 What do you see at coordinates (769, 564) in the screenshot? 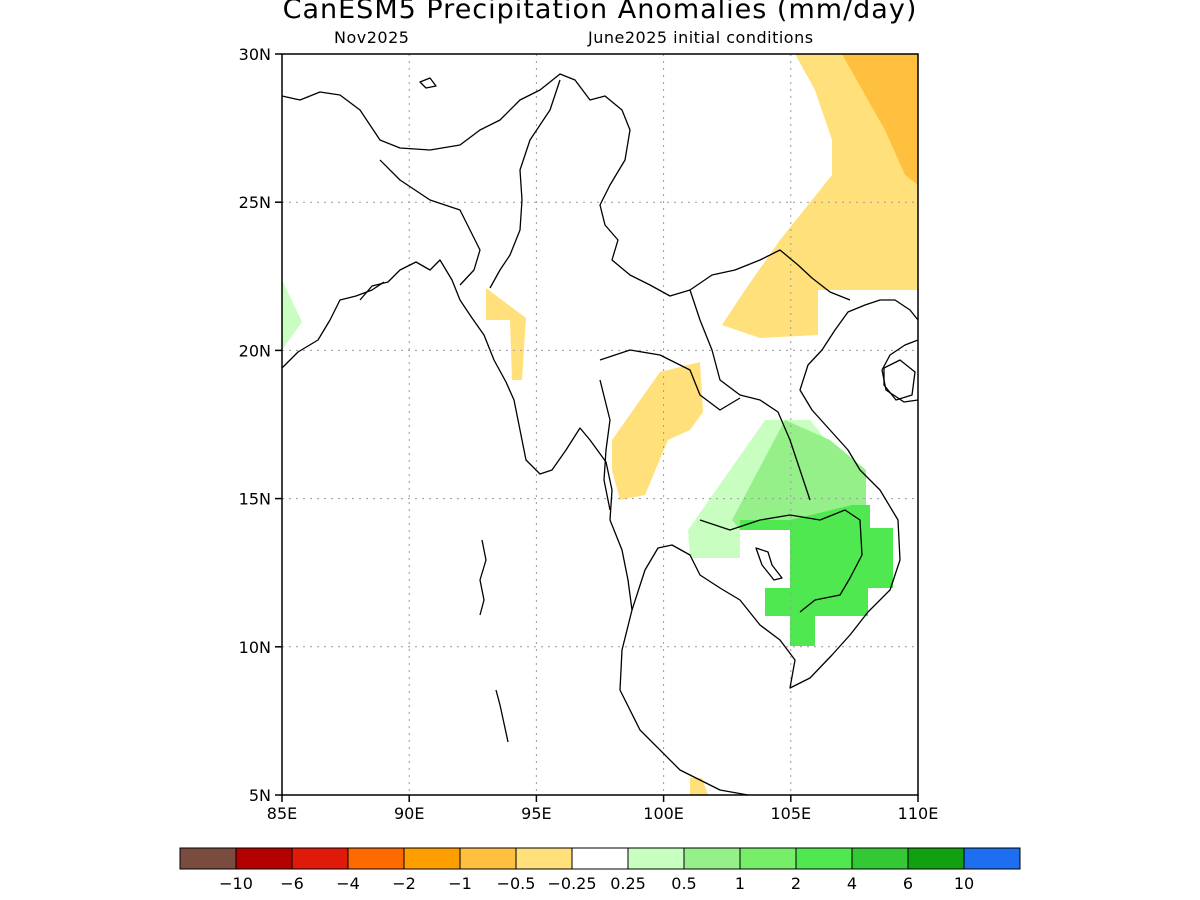
I see `tonle-sap-lake` at bounding box center [769, 564].